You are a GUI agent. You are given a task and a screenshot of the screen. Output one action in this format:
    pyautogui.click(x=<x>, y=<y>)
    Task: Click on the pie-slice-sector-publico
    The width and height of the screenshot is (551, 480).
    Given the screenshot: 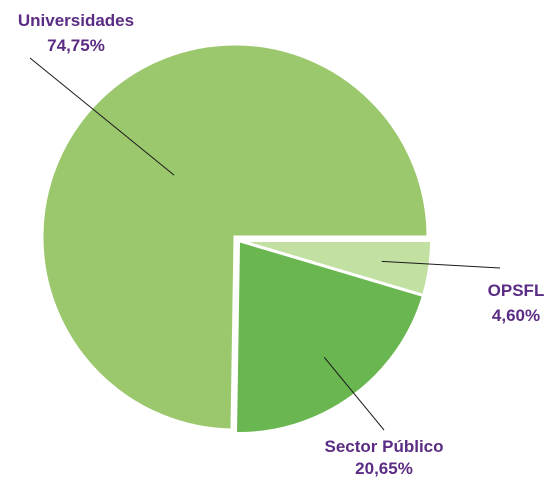 What is the action you would take?
    pyautogui.click(x=329, y=337)
    